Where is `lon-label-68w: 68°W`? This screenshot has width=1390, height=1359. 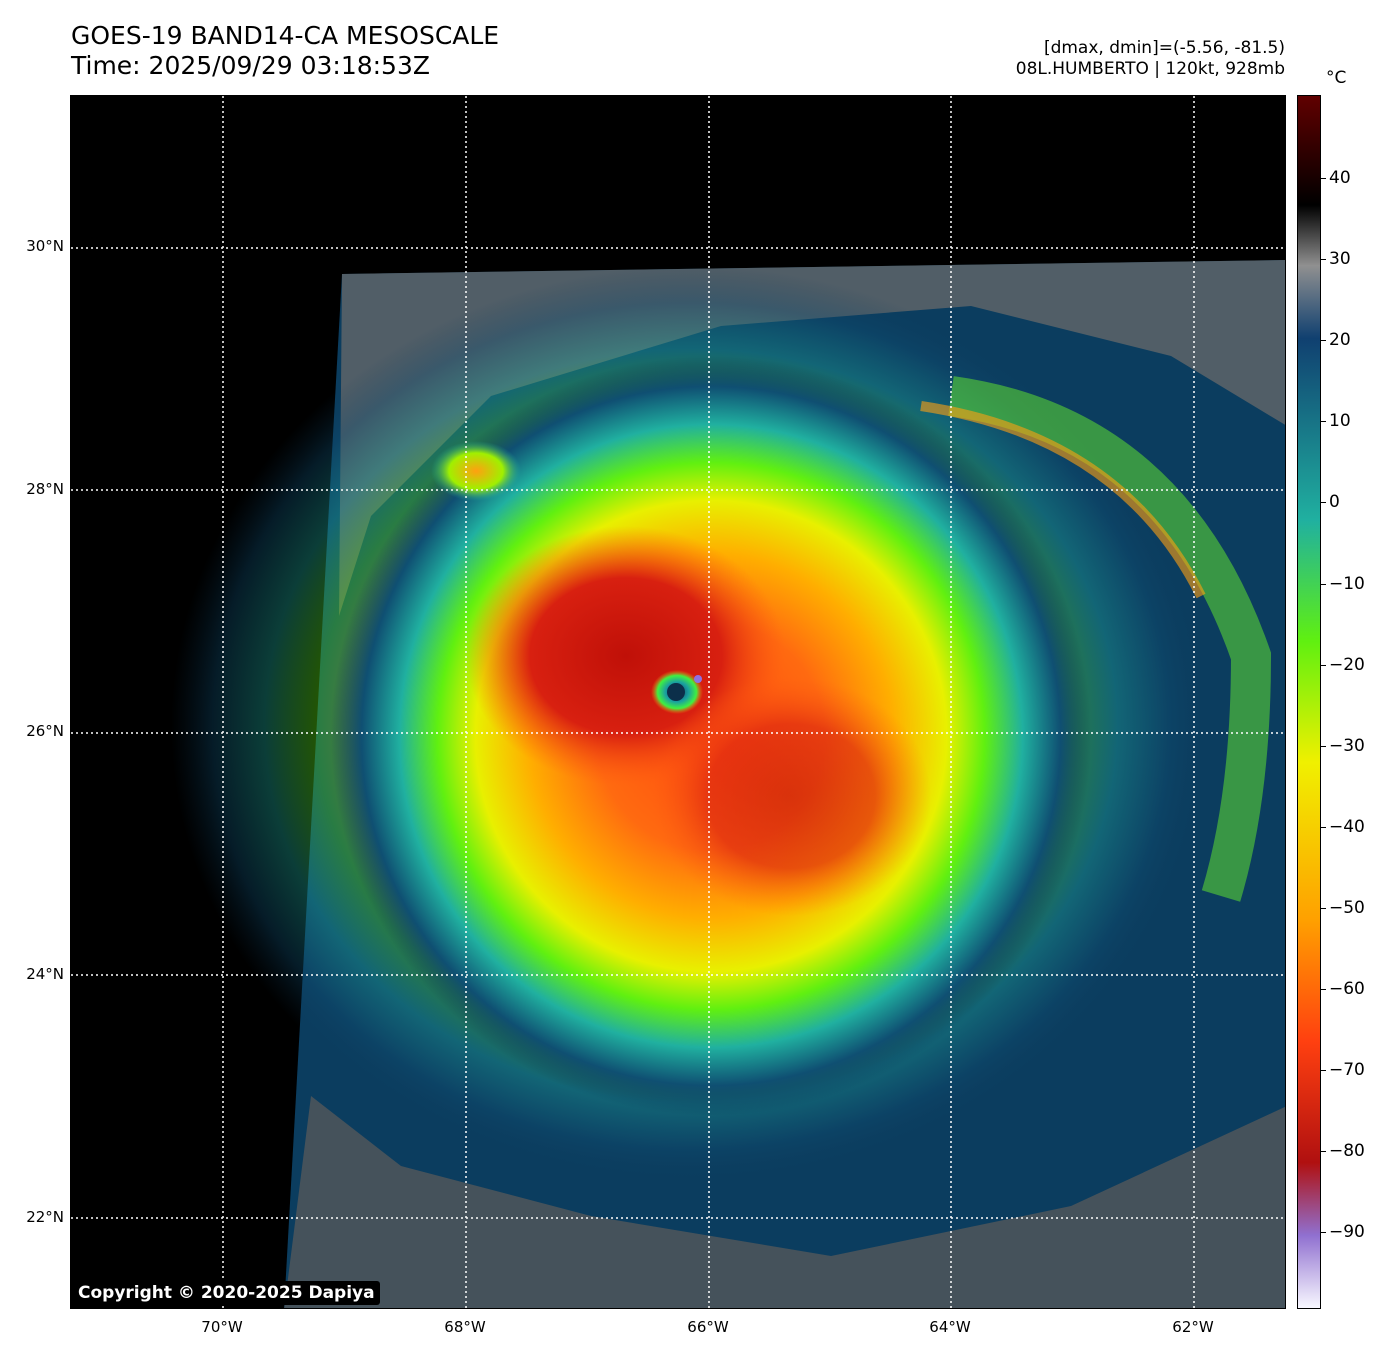
lon-label-68w: 68°W is located at coordinates (465, 1327).